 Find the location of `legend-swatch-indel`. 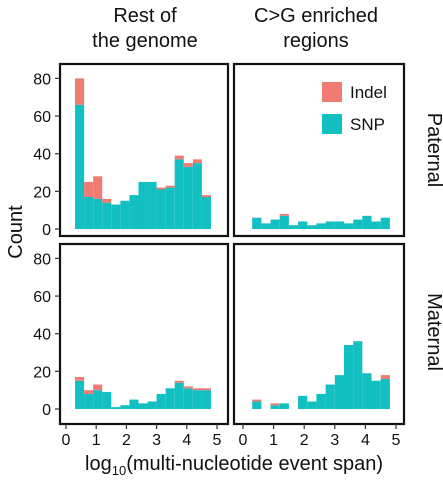

legend-swatch-indel is located at coordinates (332, 92).